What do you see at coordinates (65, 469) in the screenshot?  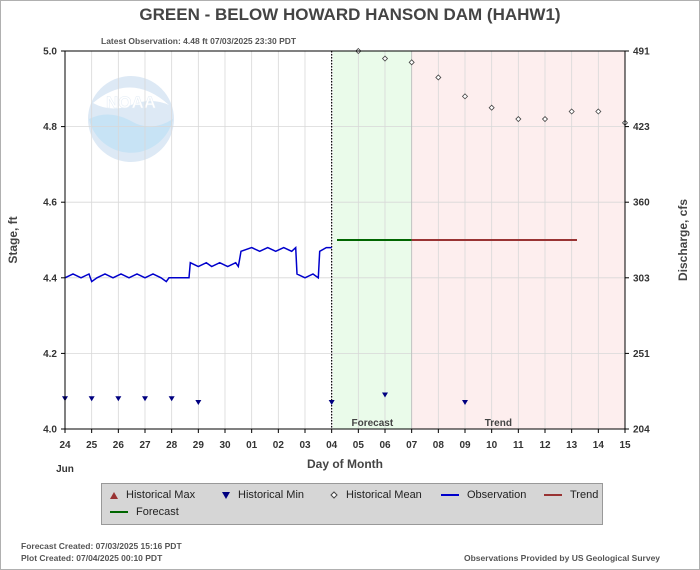 I see `x-month-label: Jun` at bounding box center [65, 469].